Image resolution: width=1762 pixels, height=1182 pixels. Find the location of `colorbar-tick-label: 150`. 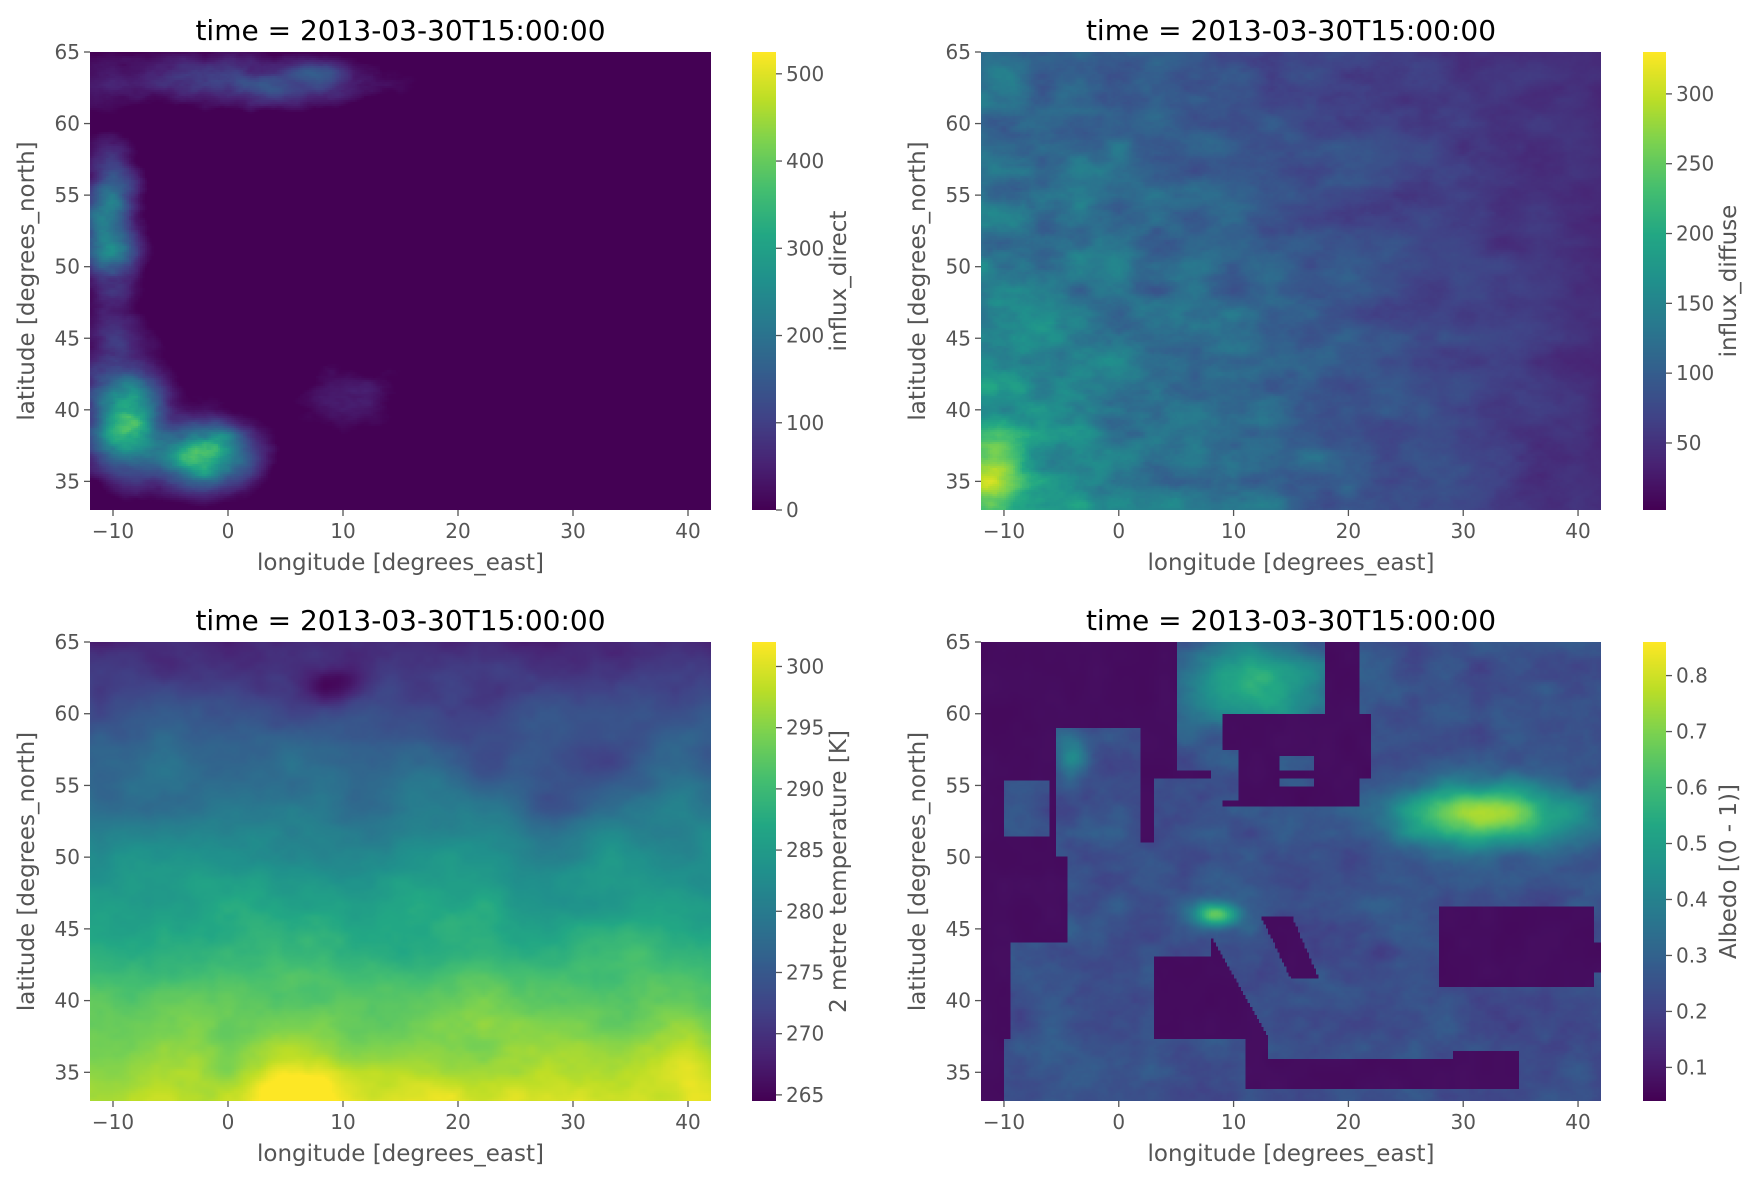

colorbar-tick-label: 150 is located at coordinates (1695, 303).